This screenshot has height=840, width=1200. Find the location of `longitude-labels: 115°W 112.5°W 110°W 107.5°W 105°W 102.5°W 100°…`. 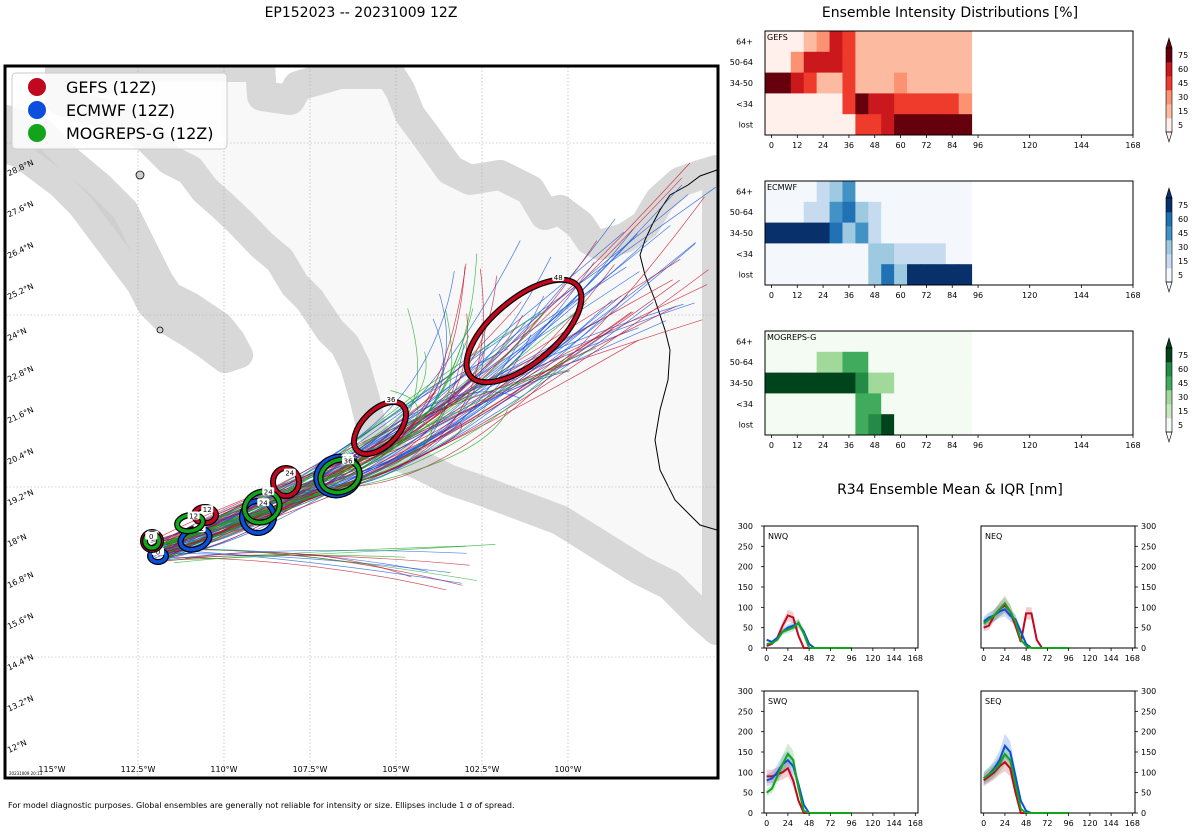

longitude-labels: 115°W 112.5°W 110°W 107.5°W 105°W 102.5°W 100°… is located at coordinates (309, 769).